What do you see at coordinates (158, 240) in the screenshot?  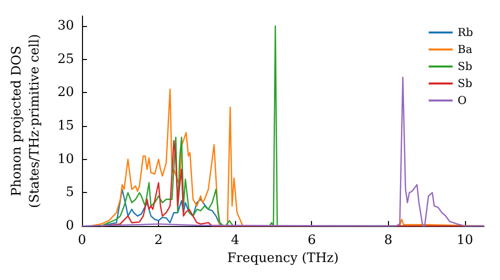 I see `x-tick-label: 2` at bounding box center [158, 240].